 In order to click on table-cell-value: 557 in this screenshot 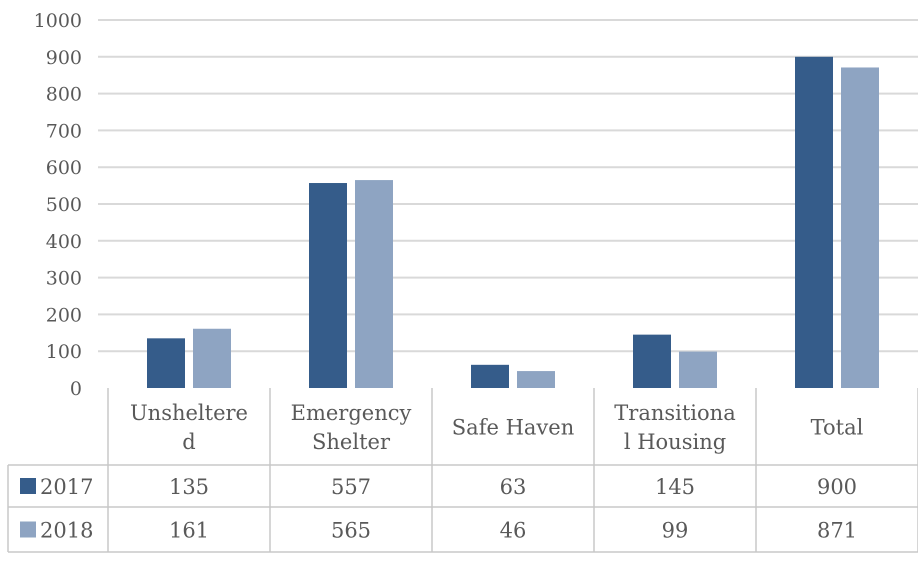, I will do `click(351, 487)`.